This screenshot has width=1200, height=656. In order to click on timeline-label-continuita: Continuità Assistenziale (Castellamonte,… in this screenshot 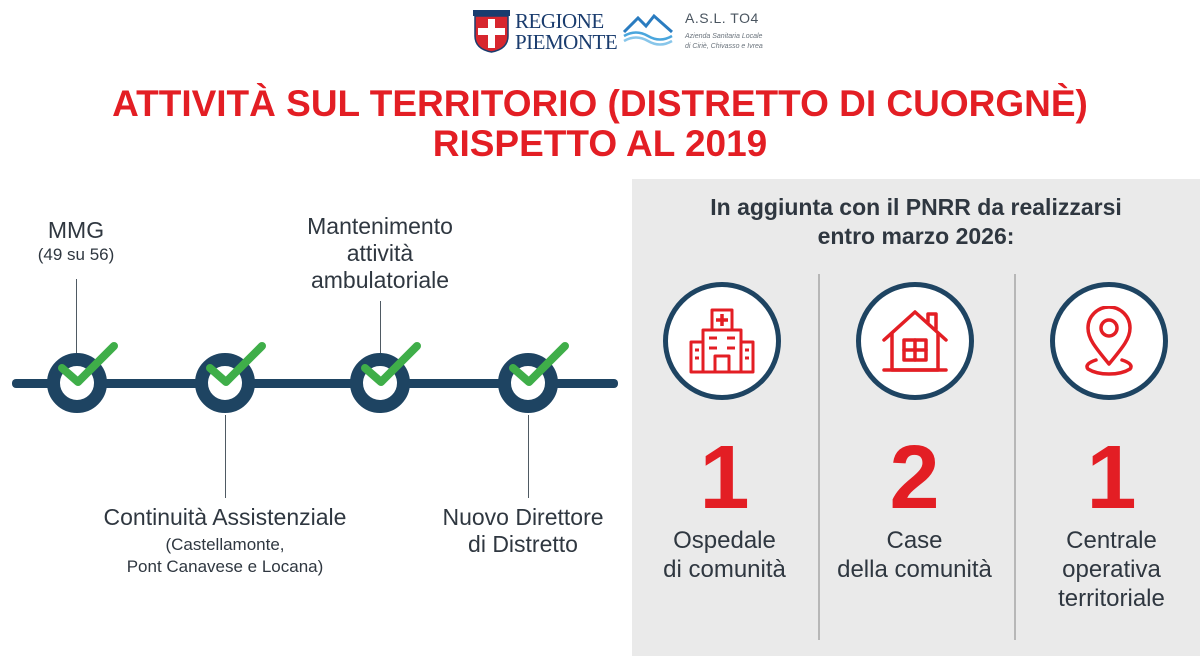, I will do `click(225, 540)`.